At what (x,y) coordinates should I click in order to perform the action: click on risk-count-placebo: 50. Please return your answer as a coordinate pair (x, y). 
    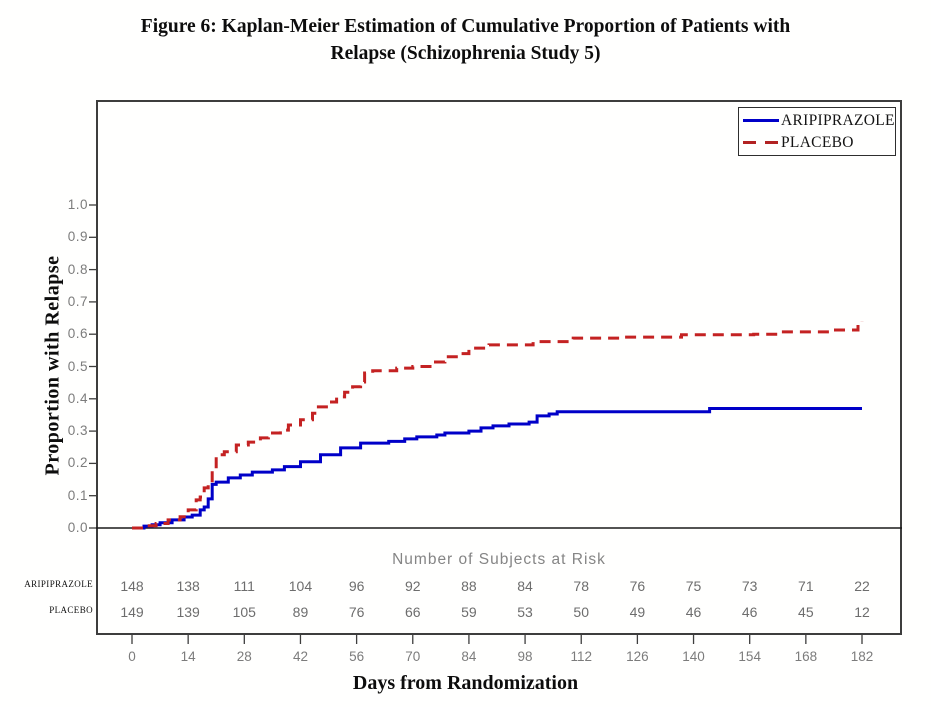
    Looking at the image, I should click on (581, 612).